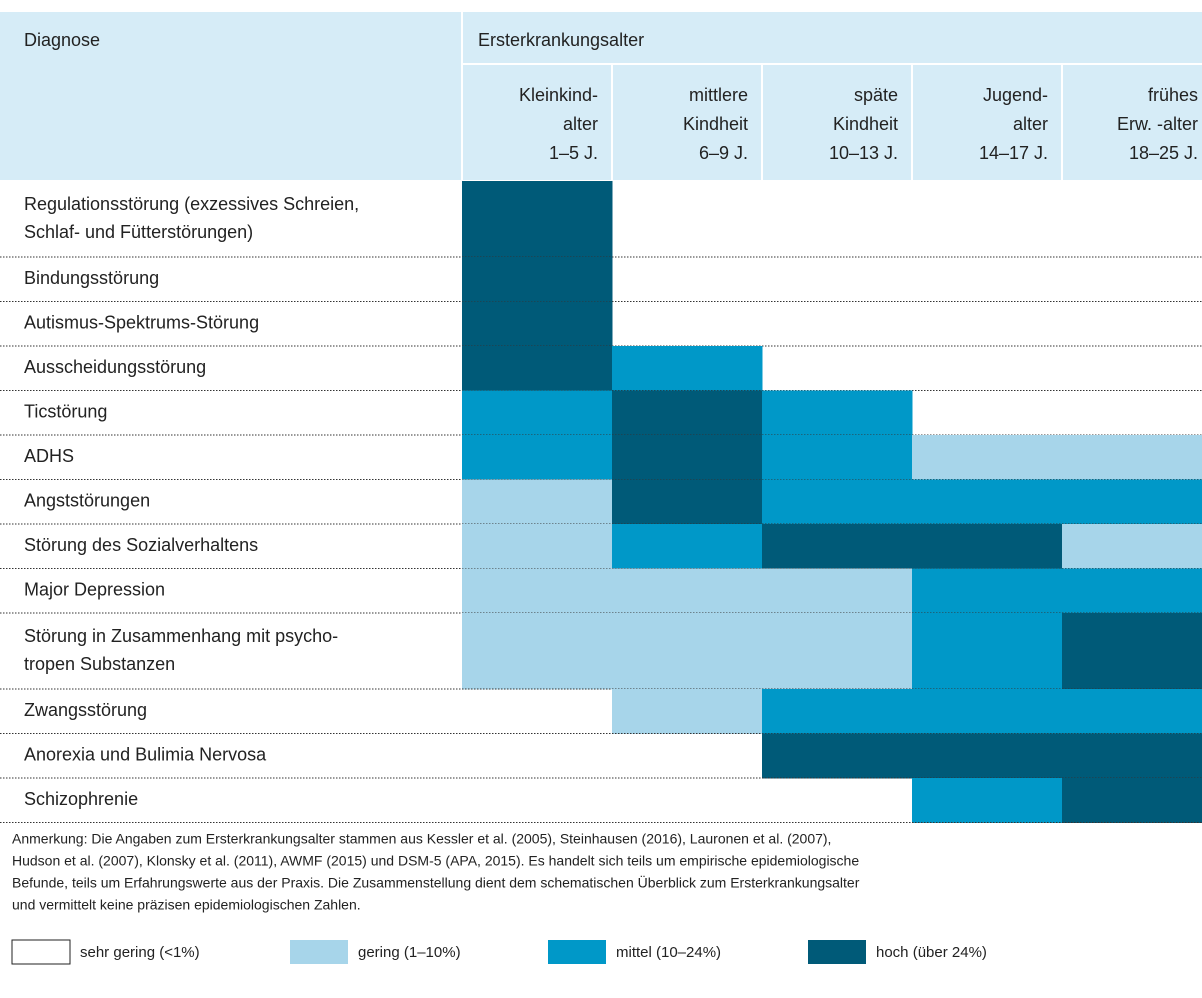 This screenshot has width=1202, height=998. What do you see at coordinates (1163, 153) in the screenshot?
I see `column-label: 18–25 J.` at bounding box center [1163, 153].